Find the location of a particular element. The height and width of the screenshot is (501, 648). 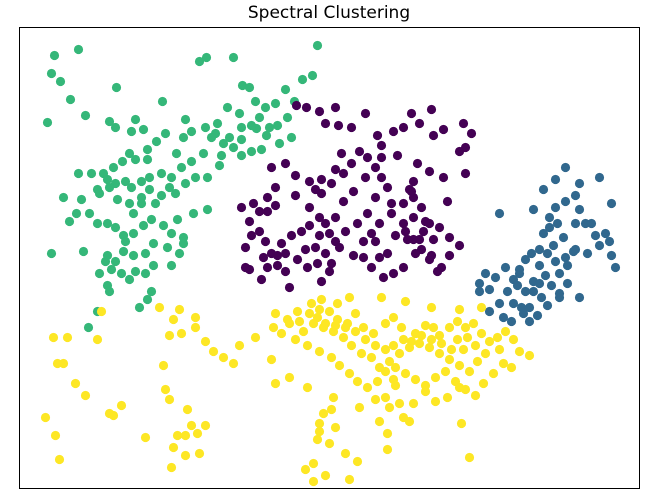

chart-title: Spectral Clustering is located at coordinates (329, 13).